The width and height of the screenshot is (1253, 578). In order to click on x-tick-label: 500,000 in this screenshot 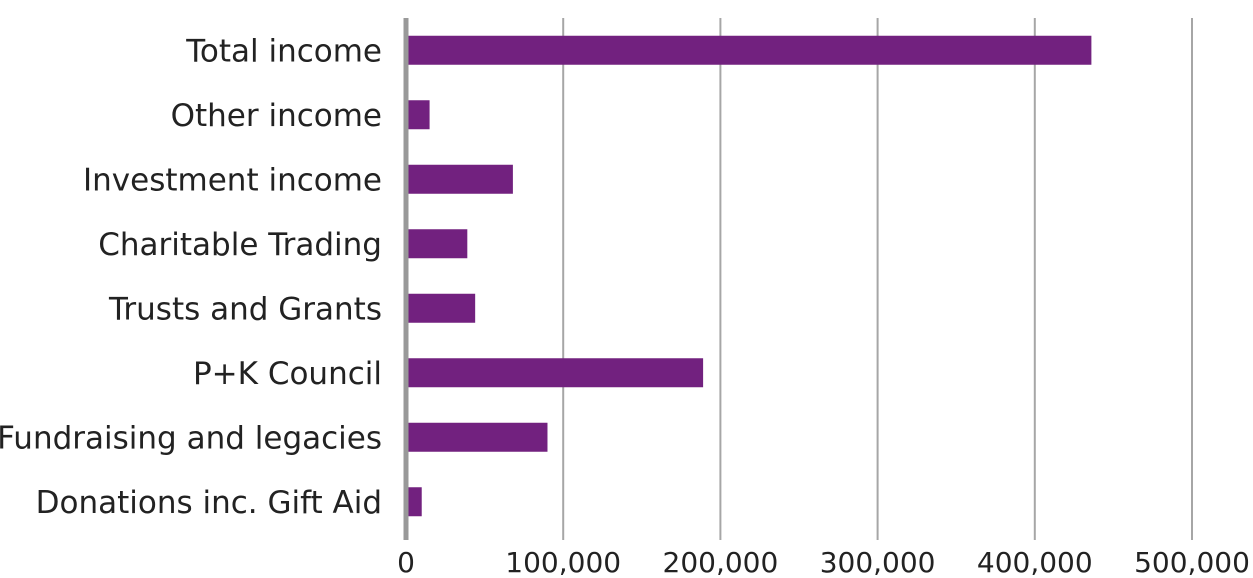, I will do `click(1192, 562)`.